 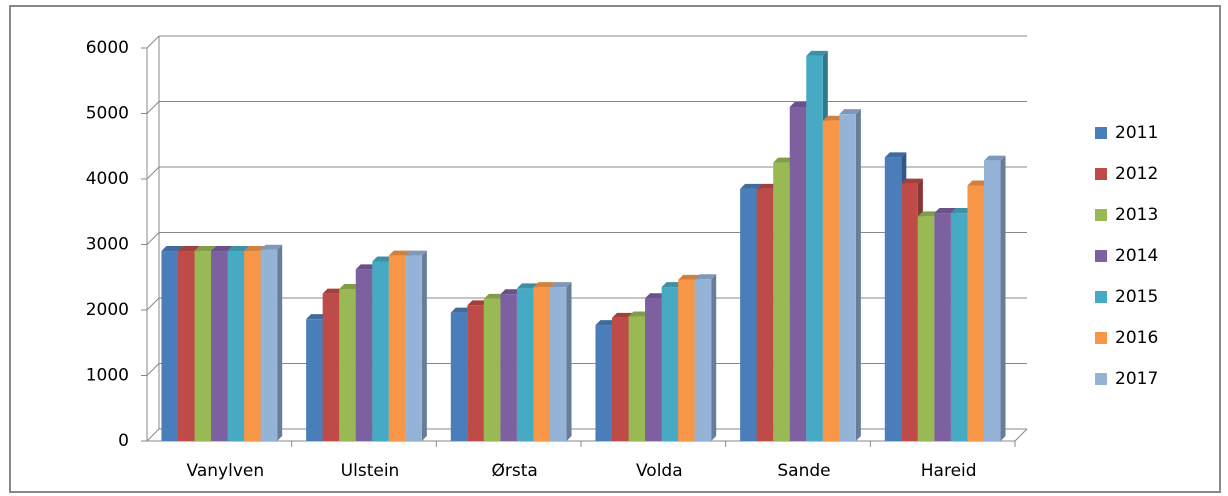 What do you see at coordinates (1136, 174) in the screenshot?
I see `legend-label: 2012` at bounding box center [1136, 174].